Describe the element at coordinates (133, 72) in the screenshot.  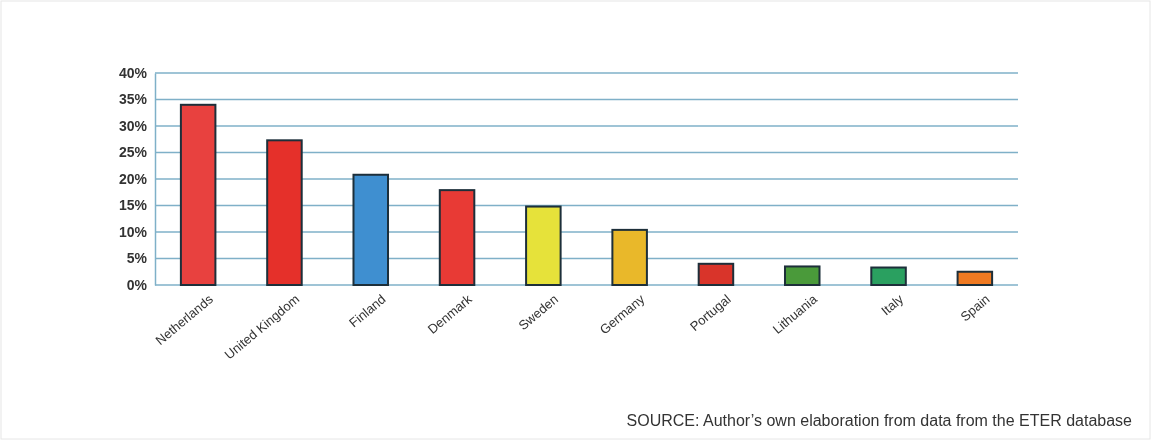
I see `y-tick-label: 40%` at that location.